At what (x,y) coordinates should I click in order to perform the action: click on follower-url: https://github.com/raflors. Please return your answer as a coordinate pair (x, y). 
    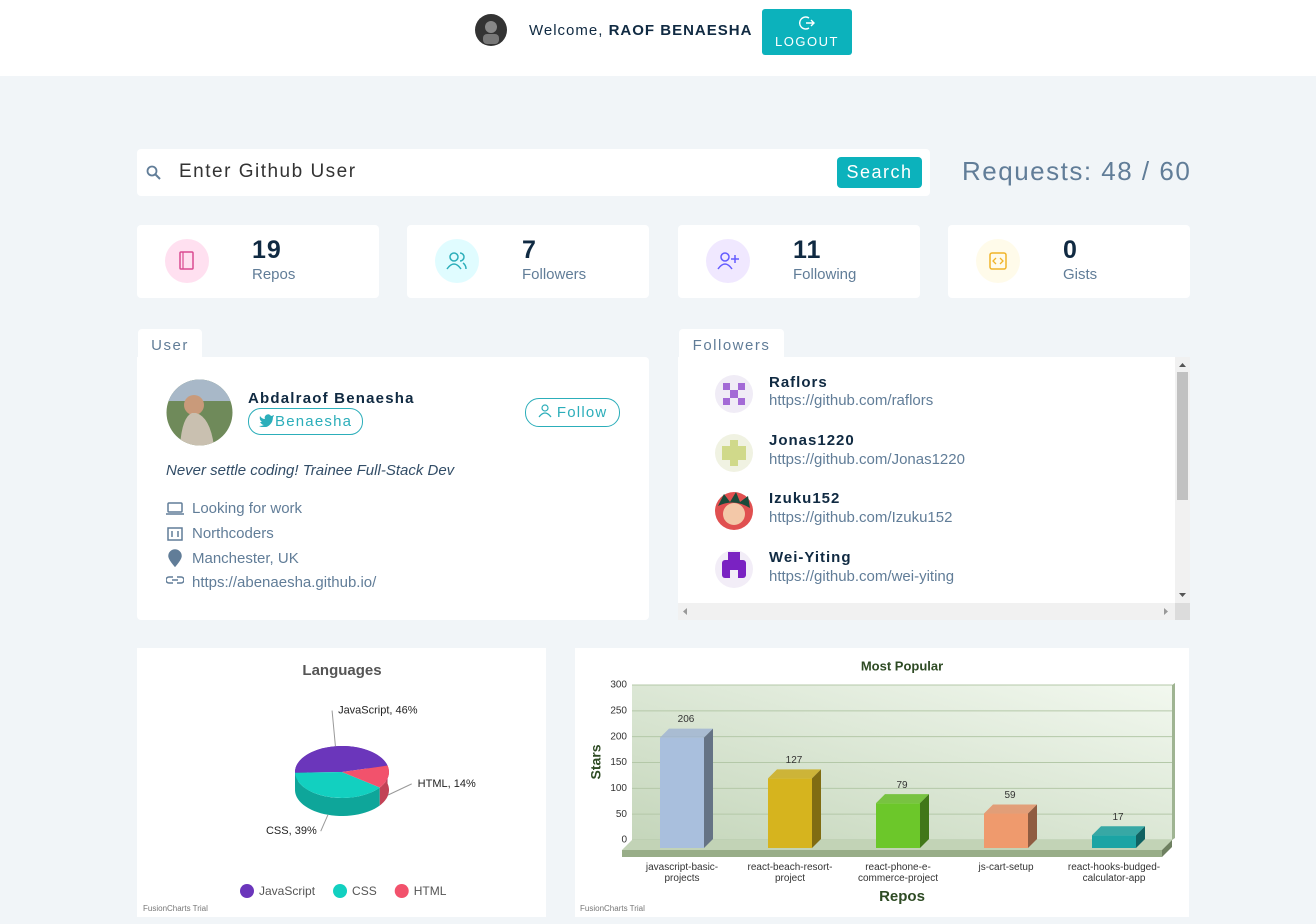
    Looking at the image, I should click on (851, 400).